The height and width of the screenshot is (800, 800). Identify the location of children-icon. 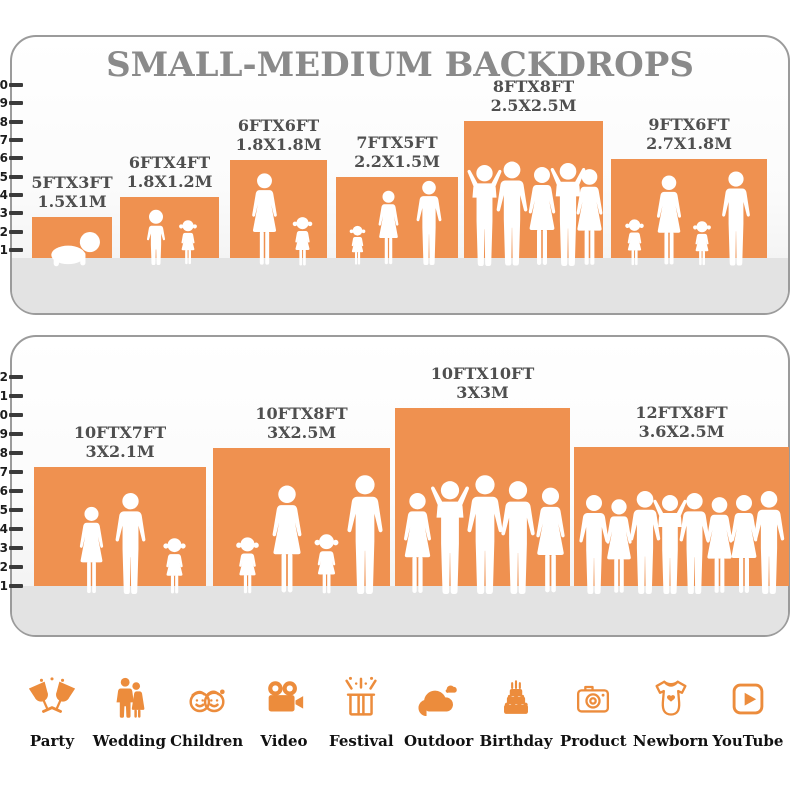
(207, 701).